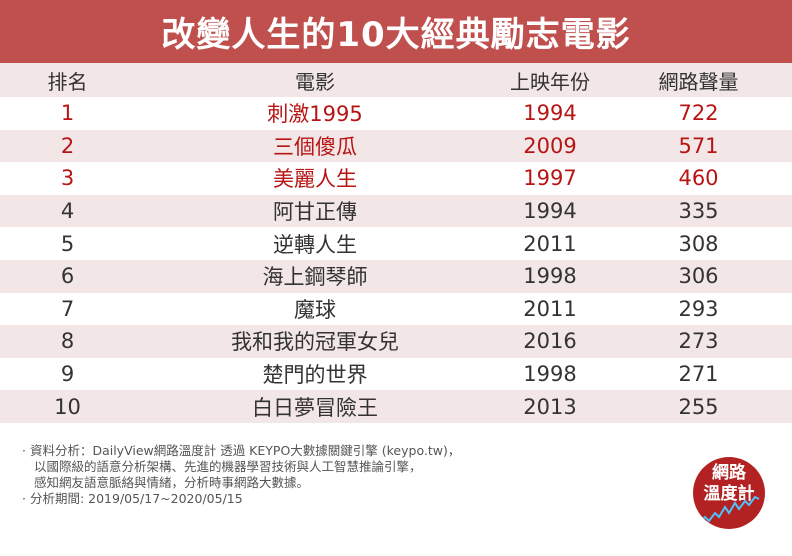  I want to click on header-volume: 網路聲量, so click(698, 81).